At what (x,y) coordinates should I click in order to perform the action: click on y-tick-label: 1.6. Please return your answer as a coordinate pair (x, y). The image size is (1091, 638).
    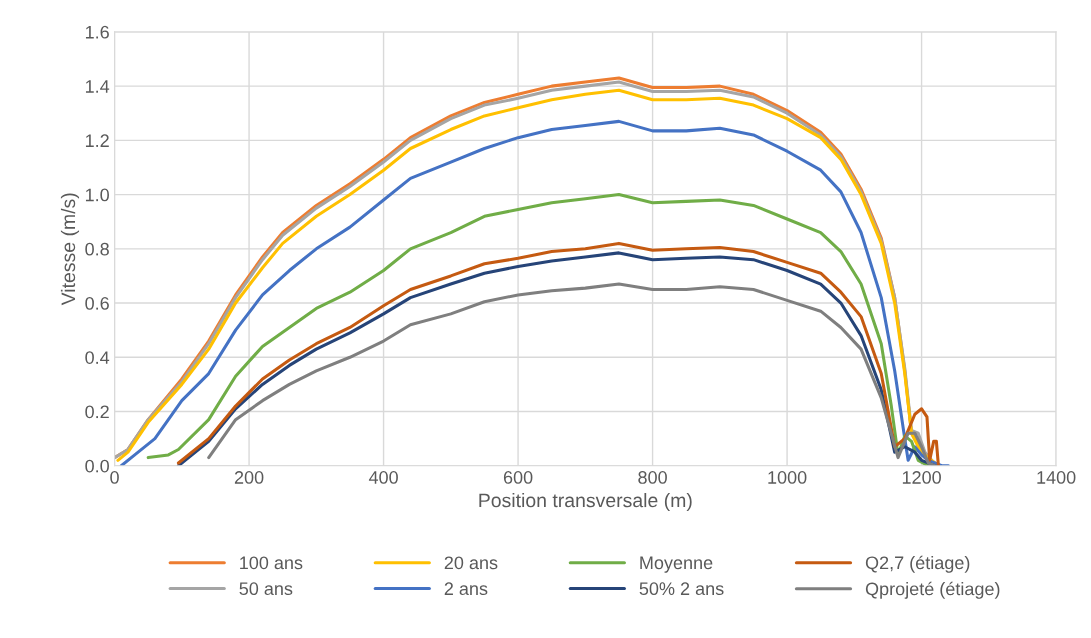
    Looking at the image, I should click on (97, 32).